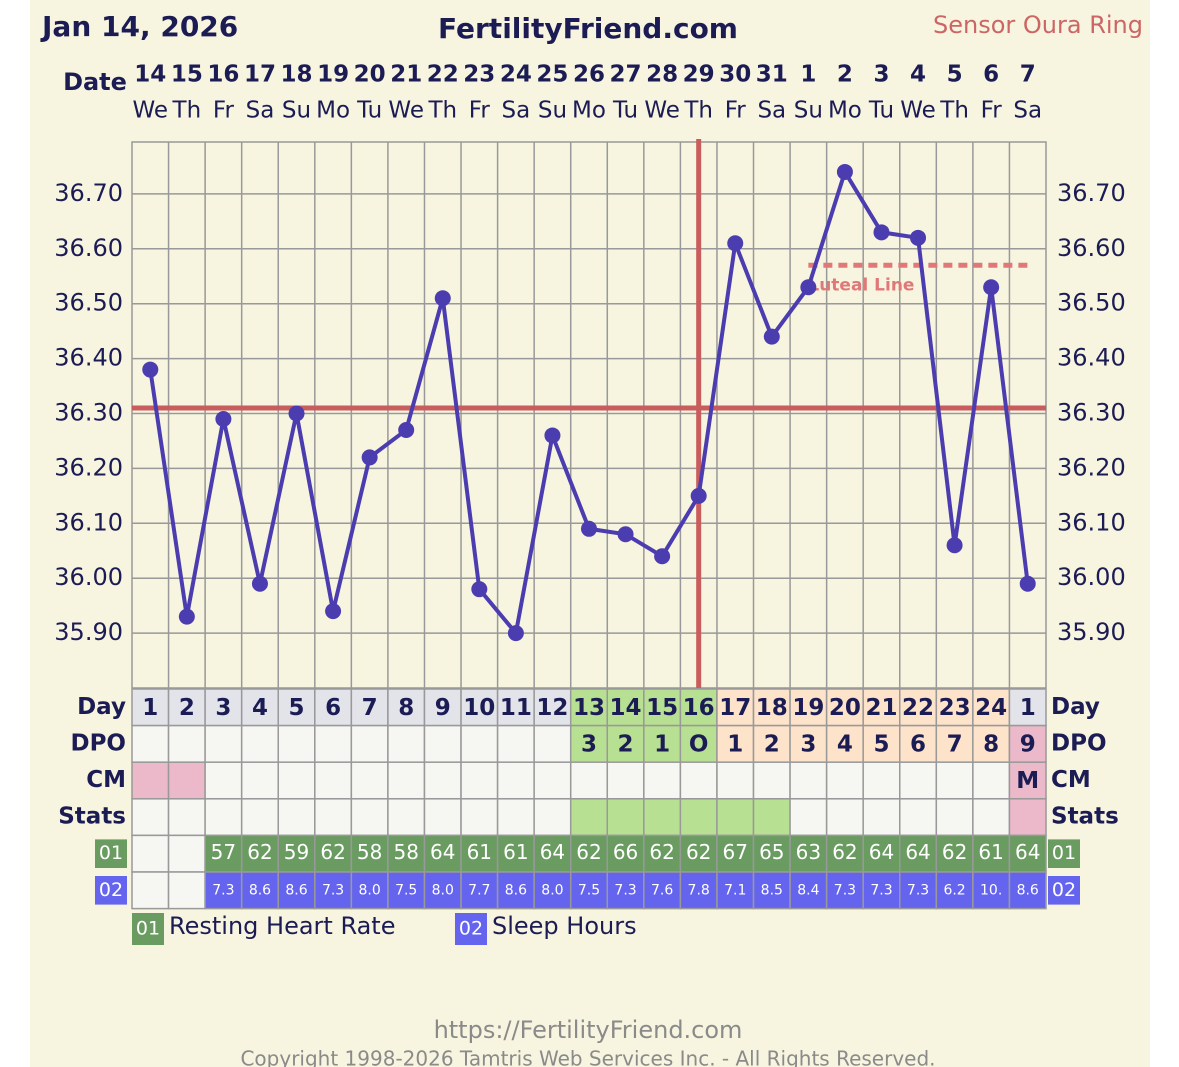 This screenshot has height=1067, width=1179. I want to click on date-label: 23, so click(479, 75).